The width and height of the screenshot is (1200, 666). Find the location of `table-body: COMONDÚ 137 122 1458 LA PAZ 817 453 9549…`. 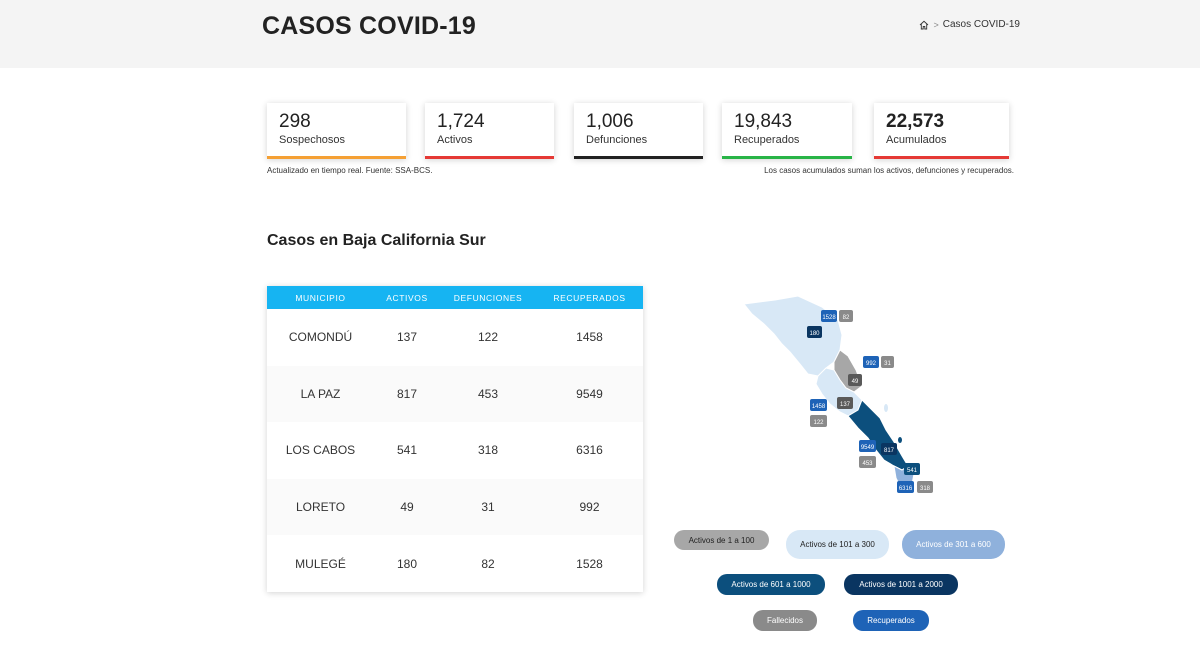

table-body: COMONDÚ 137 122 1458 LA PAZ 817 453 9549… is located at coordinates (455, 450).